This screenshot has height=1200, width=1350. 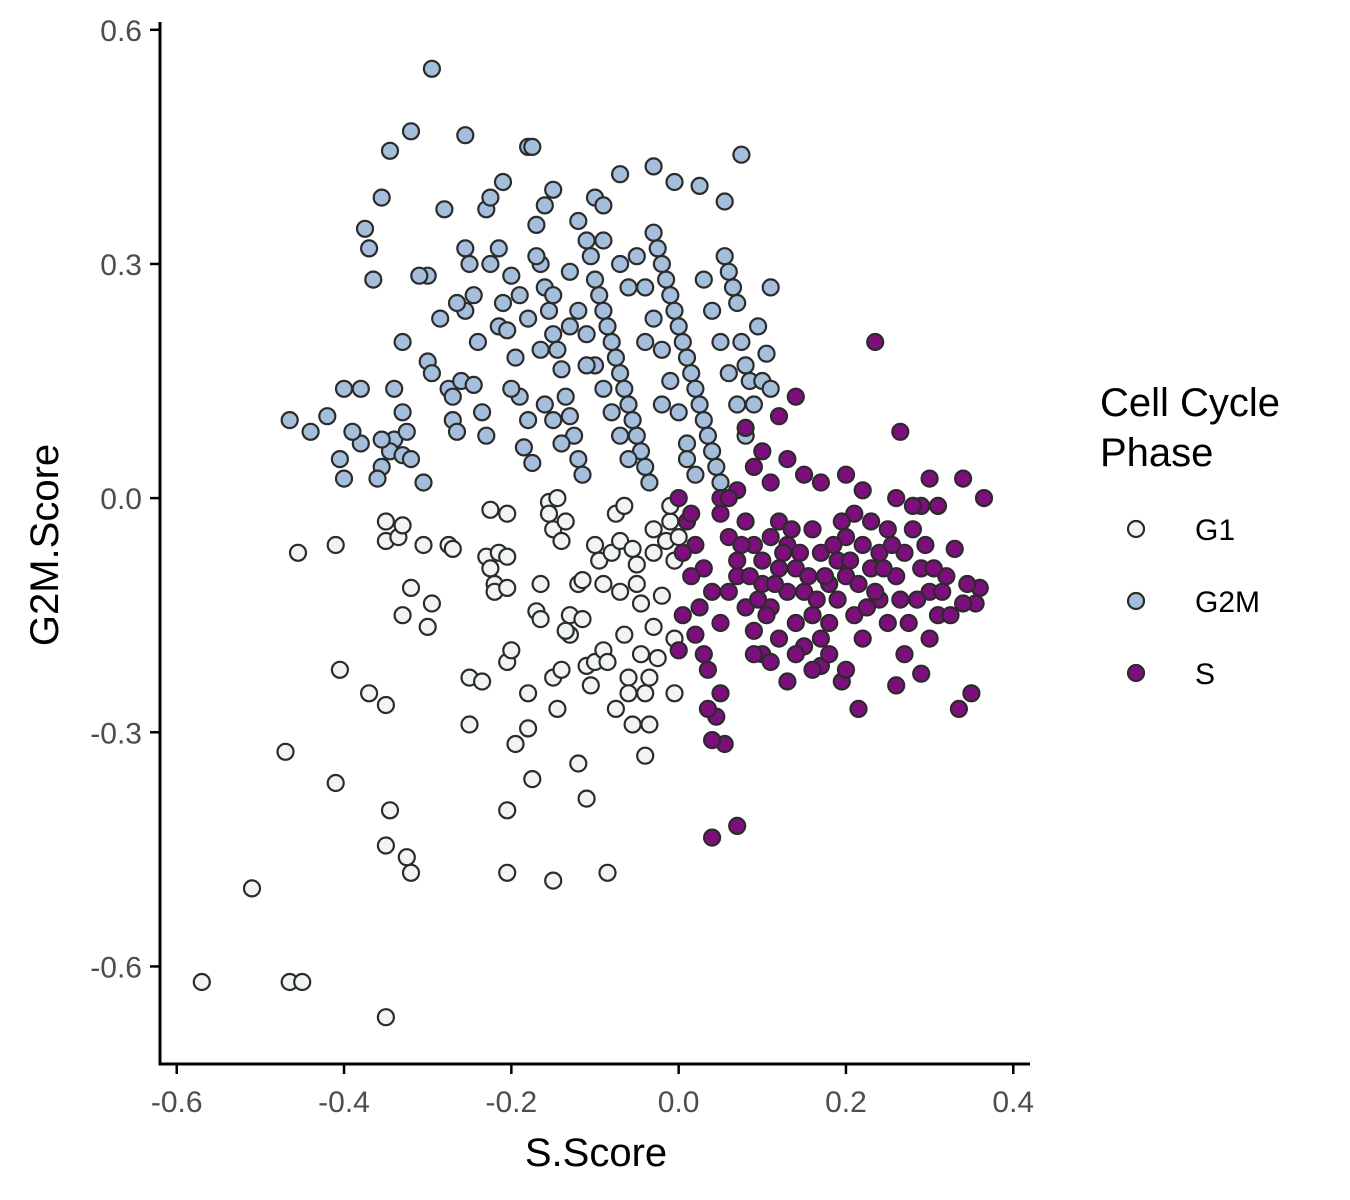 What do you see at coordinates (1205, 674) in the screenshot?
I see `legend-label-s: S` at bounding box center [1205, 674].